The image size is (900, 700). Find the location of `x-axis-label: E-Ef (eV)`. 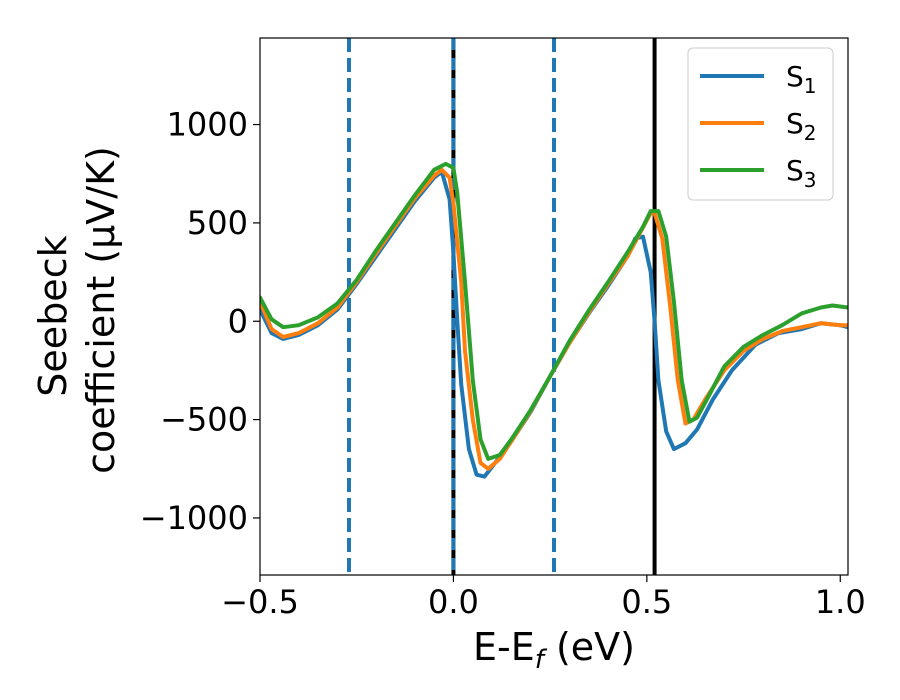

x-axis-label: E-Ef (eV) is located at coordinates (554, 650).